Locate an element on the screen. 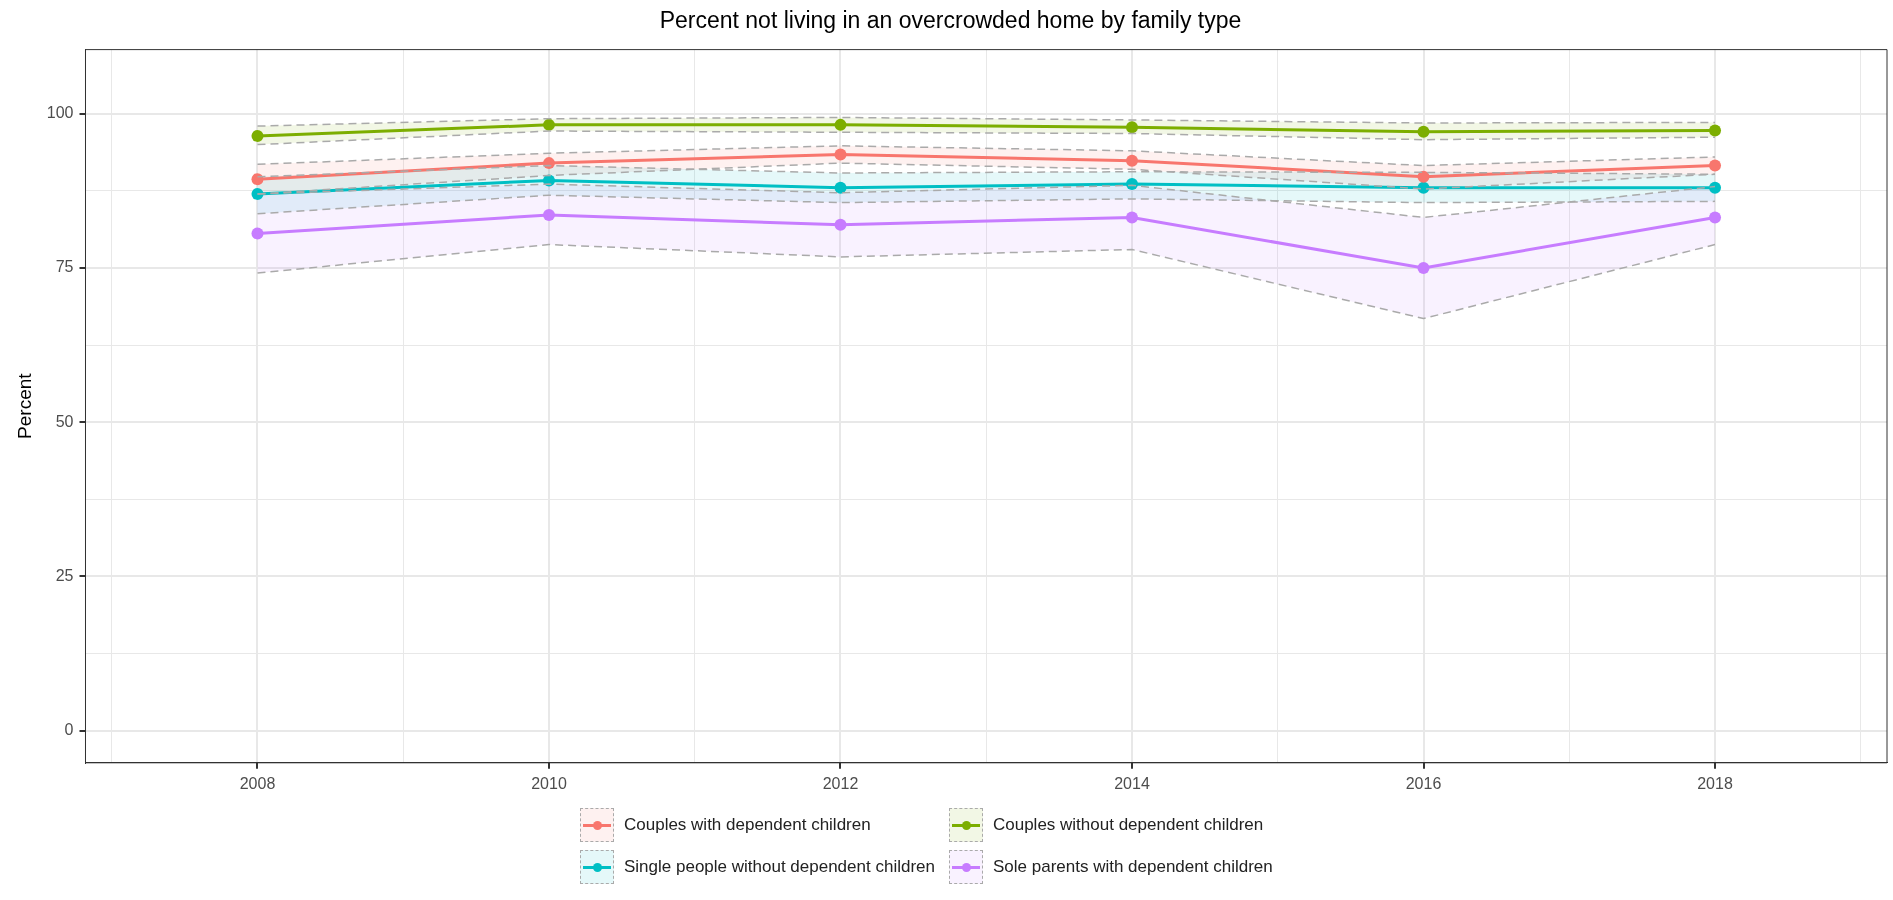  x-tick-label: 2012 is located at coordinates (840, 783).